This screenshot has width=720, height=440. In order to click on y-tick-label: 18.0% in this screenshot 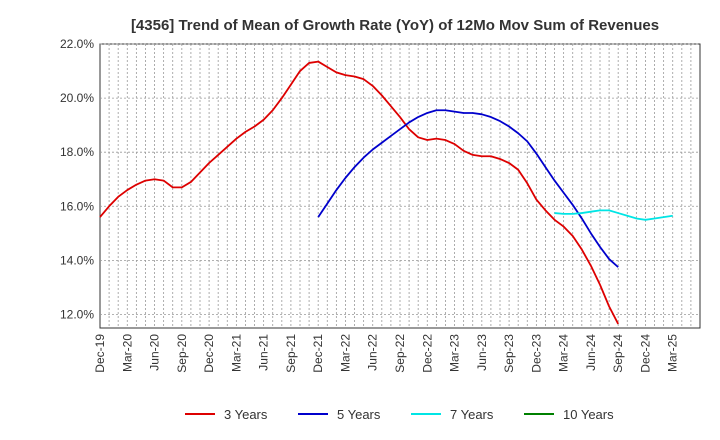, I will do `click(77, 152)`.